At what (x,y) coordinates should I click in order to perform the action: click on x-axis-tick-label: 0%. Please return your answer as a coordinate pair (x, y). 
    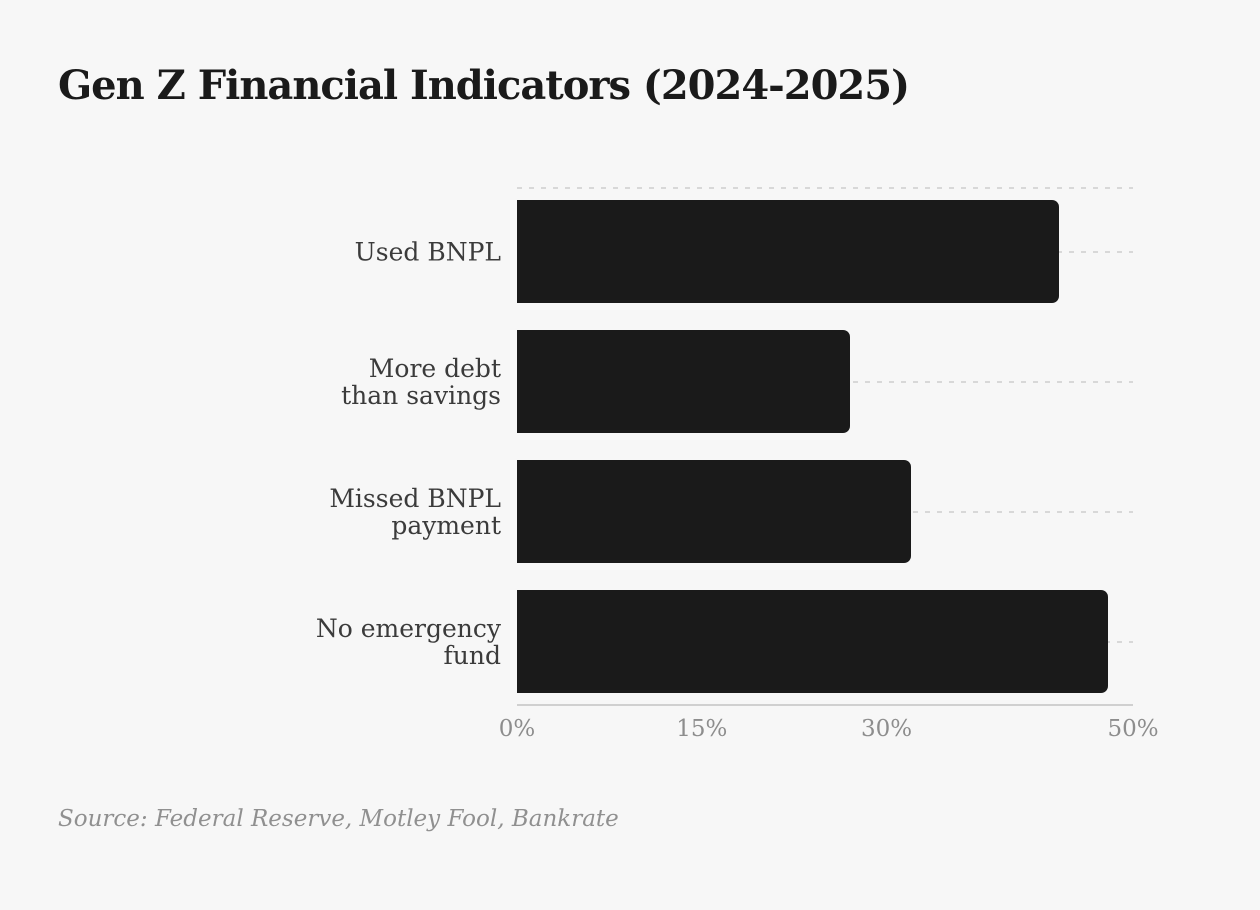
    Looking at the image, I should click on (517, 729).